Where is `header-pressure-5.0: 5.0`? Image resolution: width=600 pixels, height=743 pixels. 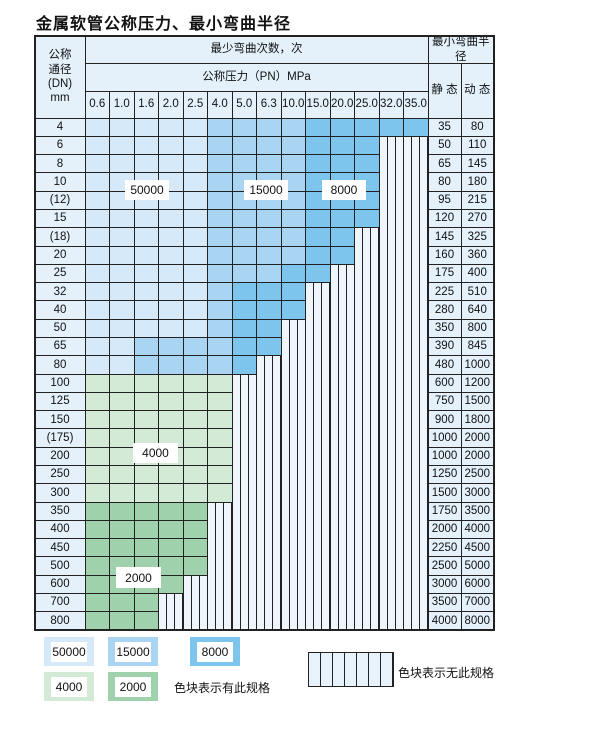 header-pressure-5.0: 5.0 is located at coordinates (244, 104).